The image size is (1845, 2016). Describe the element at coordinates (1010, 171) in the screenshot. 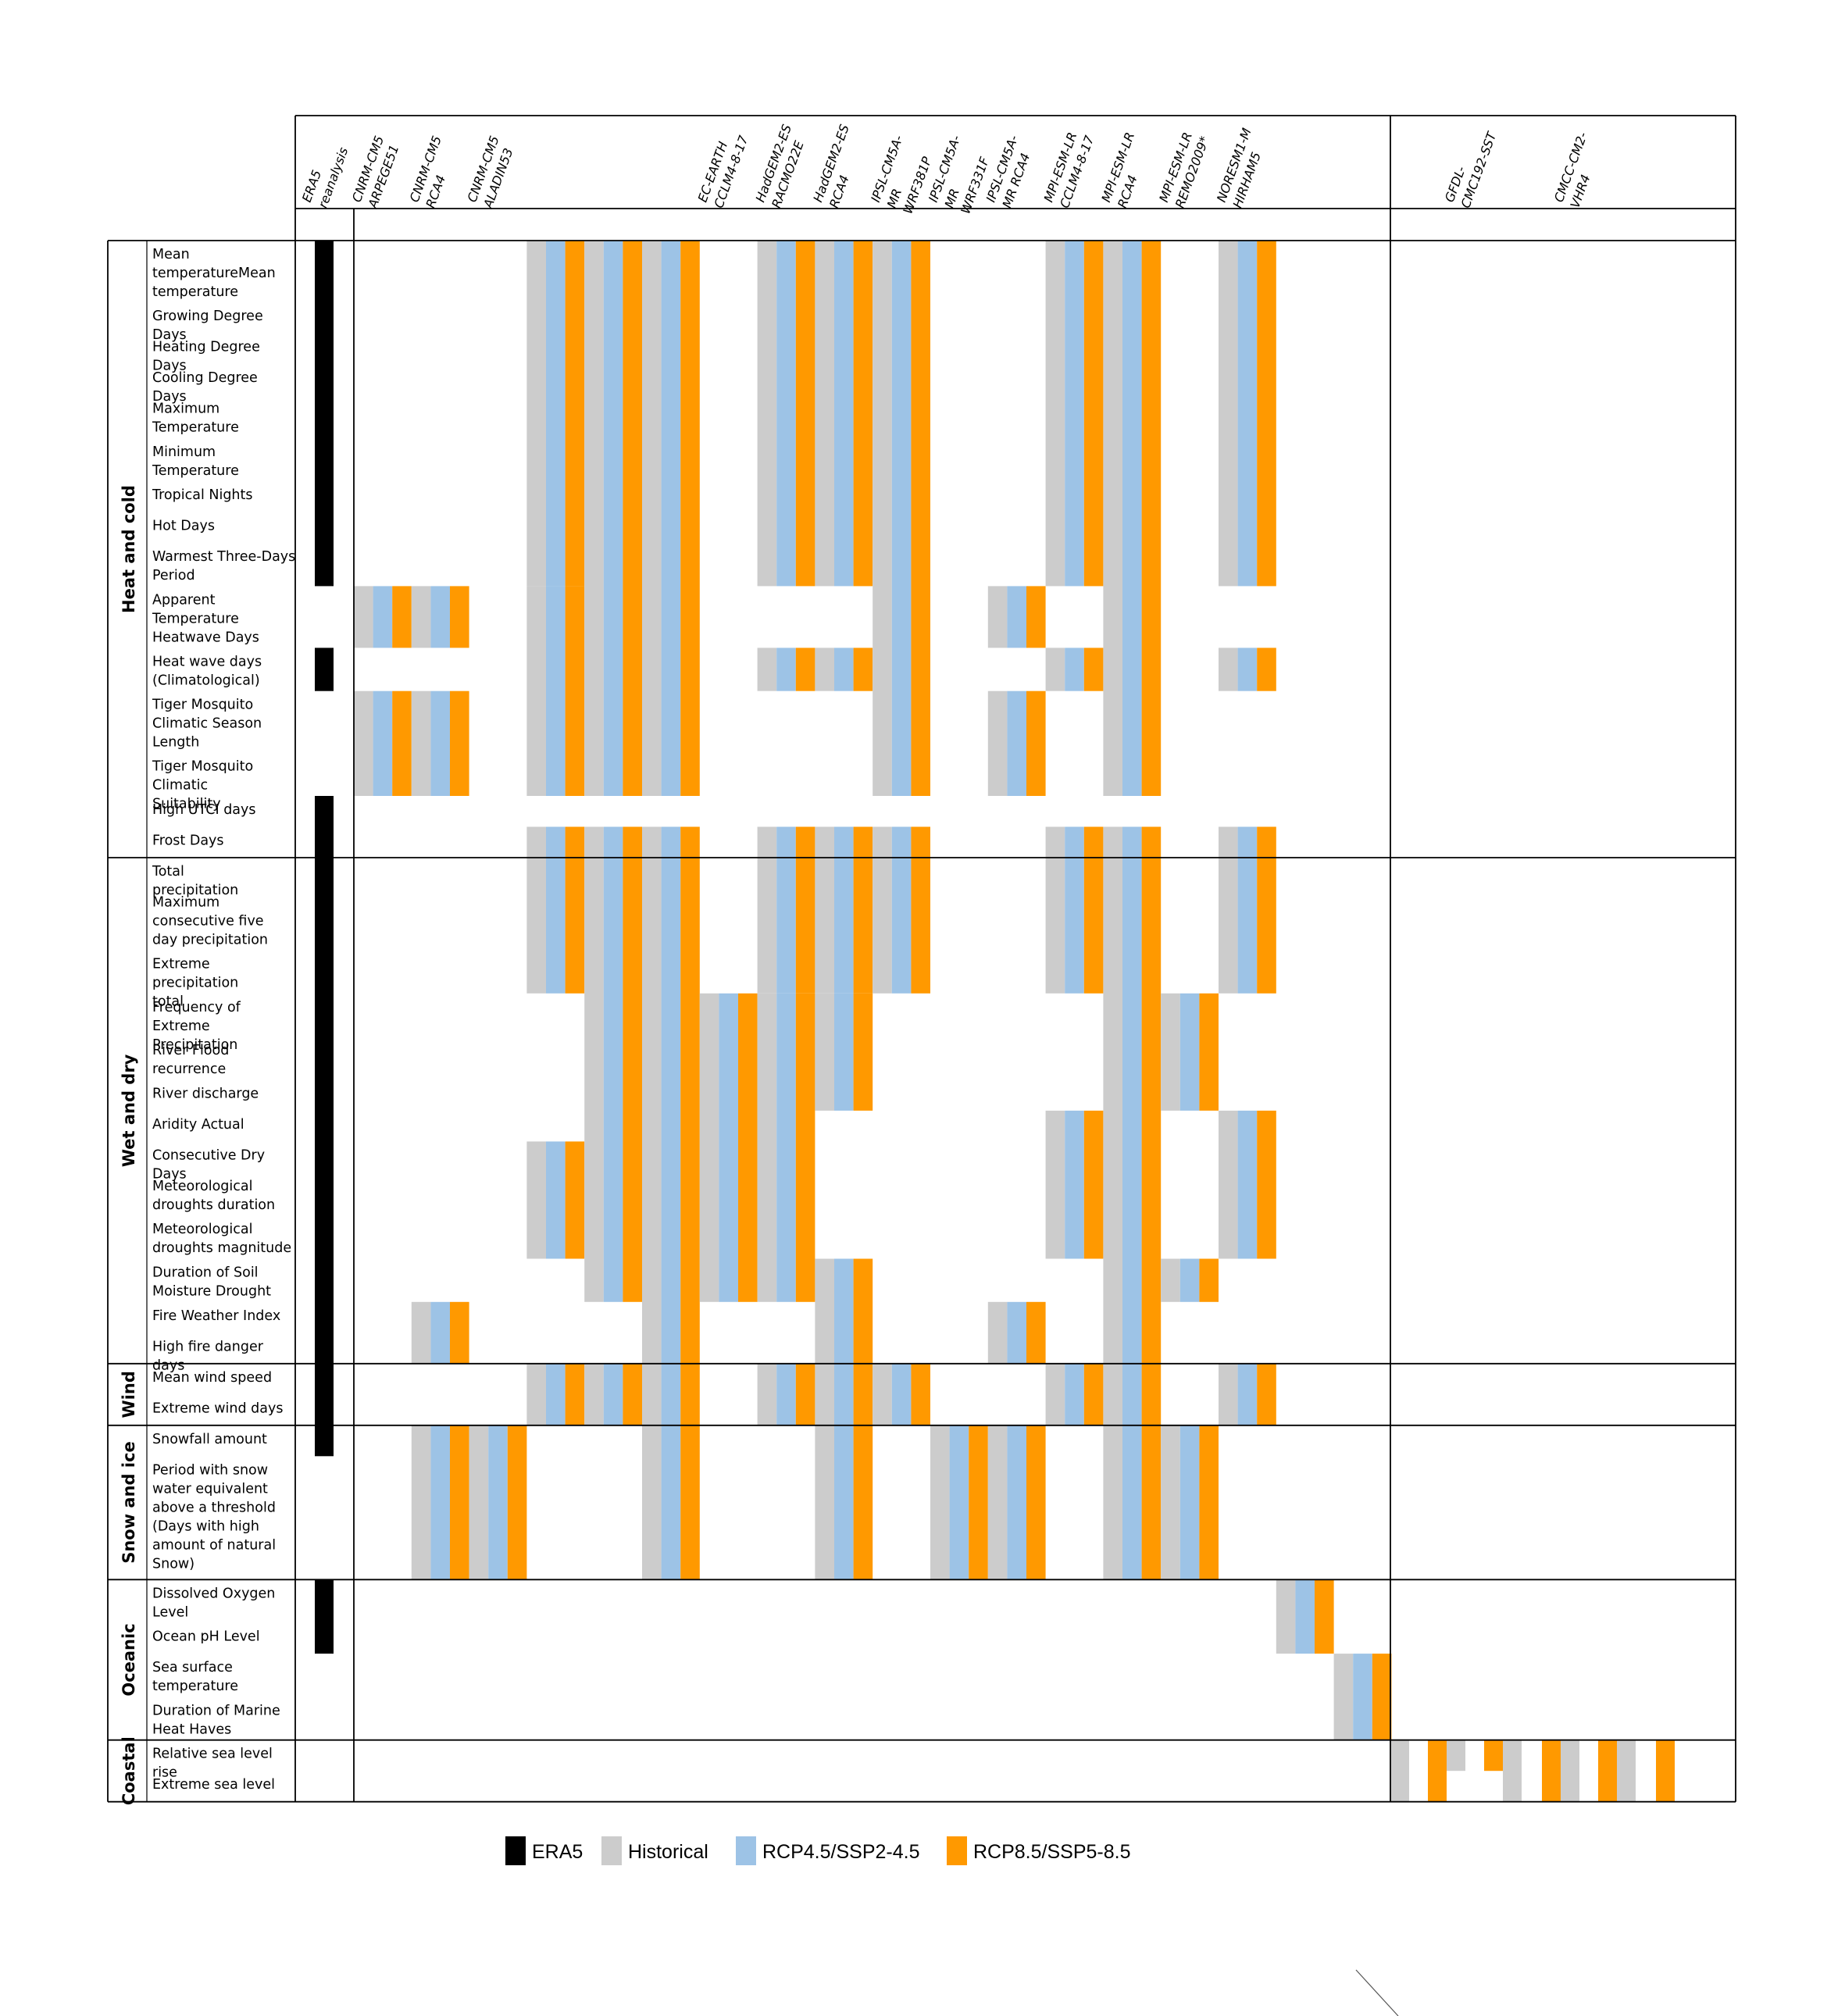

I see `column-header: IPSL-CM5A-MR RCA4` at that location.